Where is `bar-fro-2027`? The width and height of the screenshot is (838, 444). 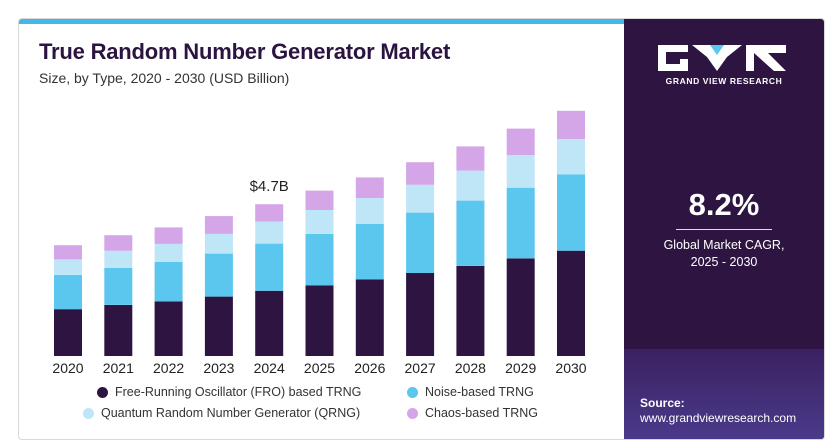 bar-fro-2027 is located at coordinates (420, 314).